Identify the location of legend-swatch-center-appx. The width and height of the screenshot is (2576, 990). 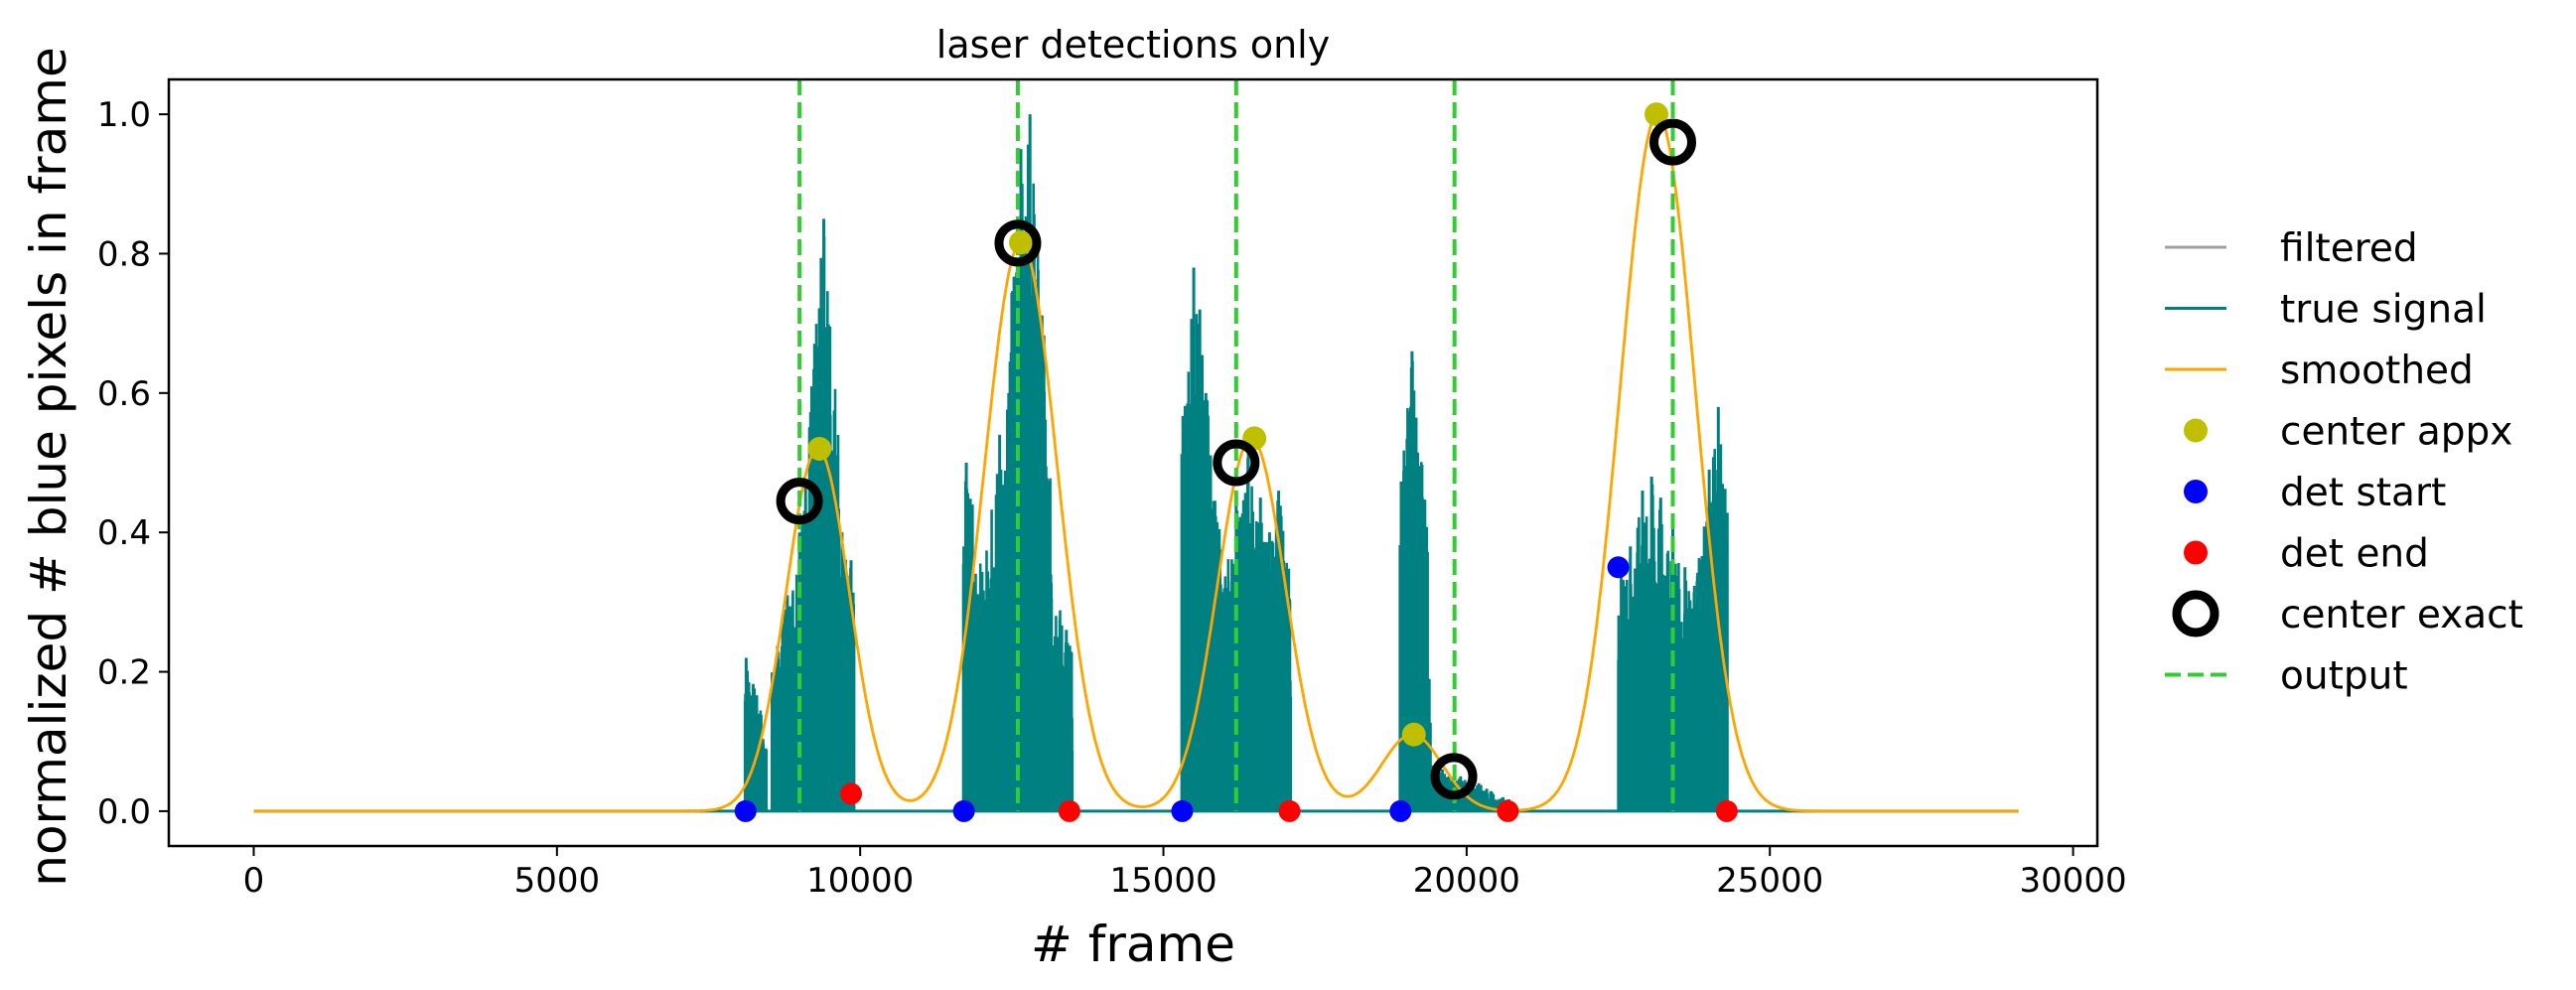
(2196, 430).